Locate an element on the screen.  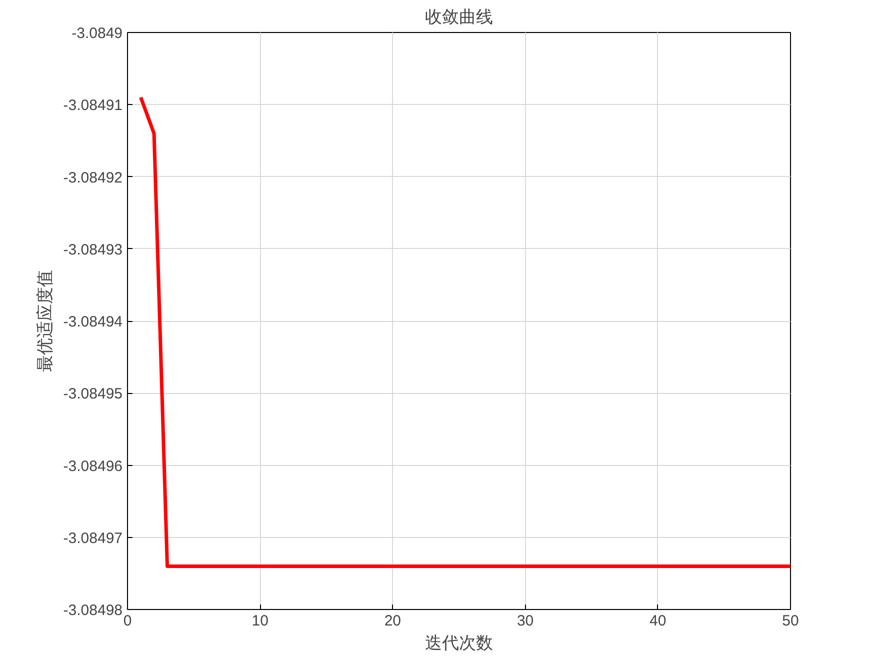
y-tick-label: -3.0849 is located at coordinates (97, 33).